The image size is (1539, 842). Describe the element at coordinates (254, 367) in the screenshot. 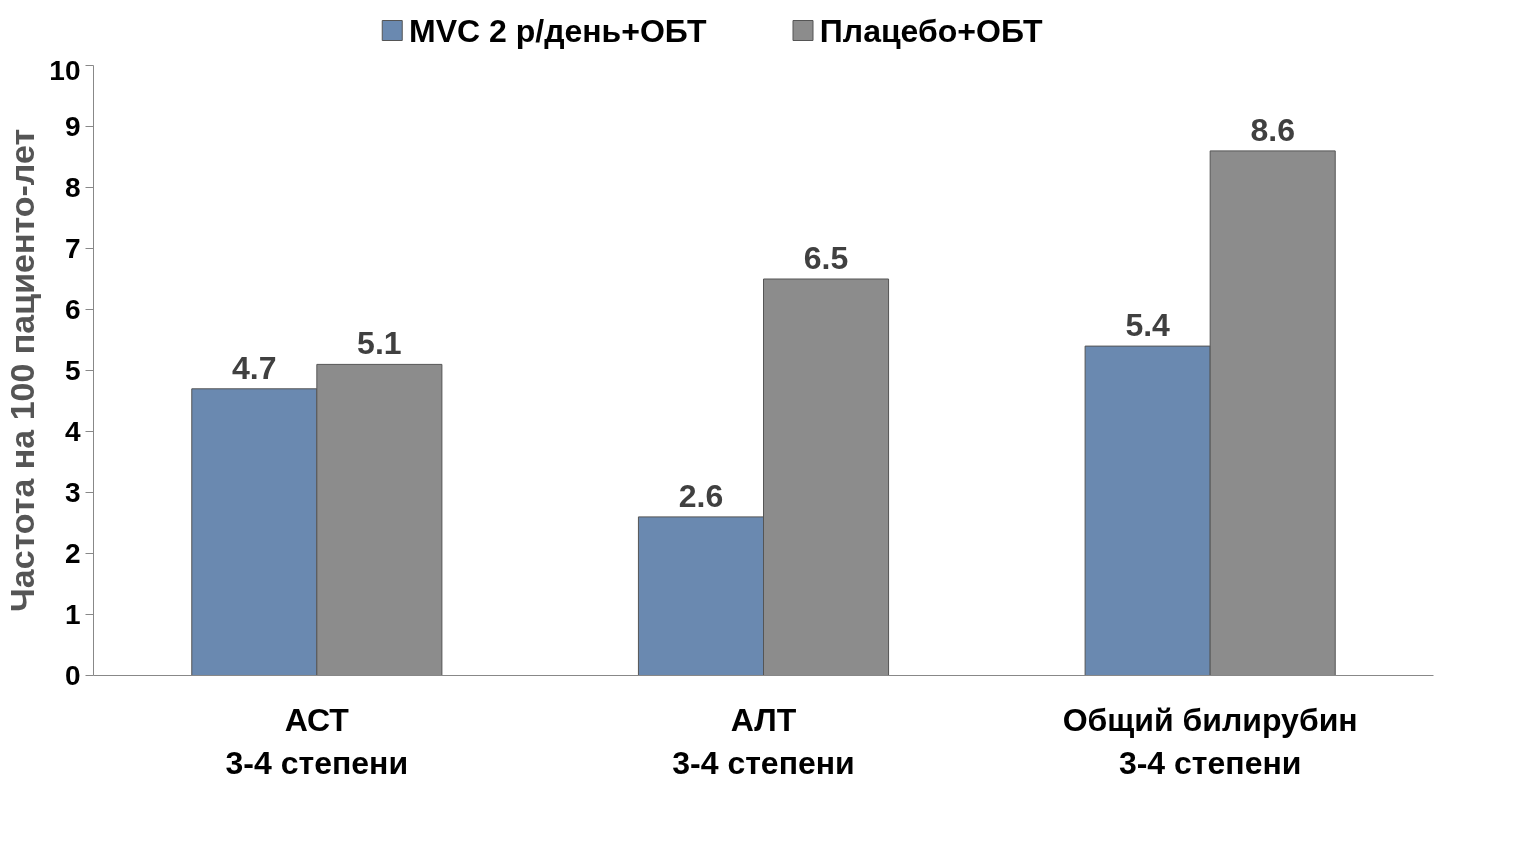

I see `data-label: 4.7` at that location.